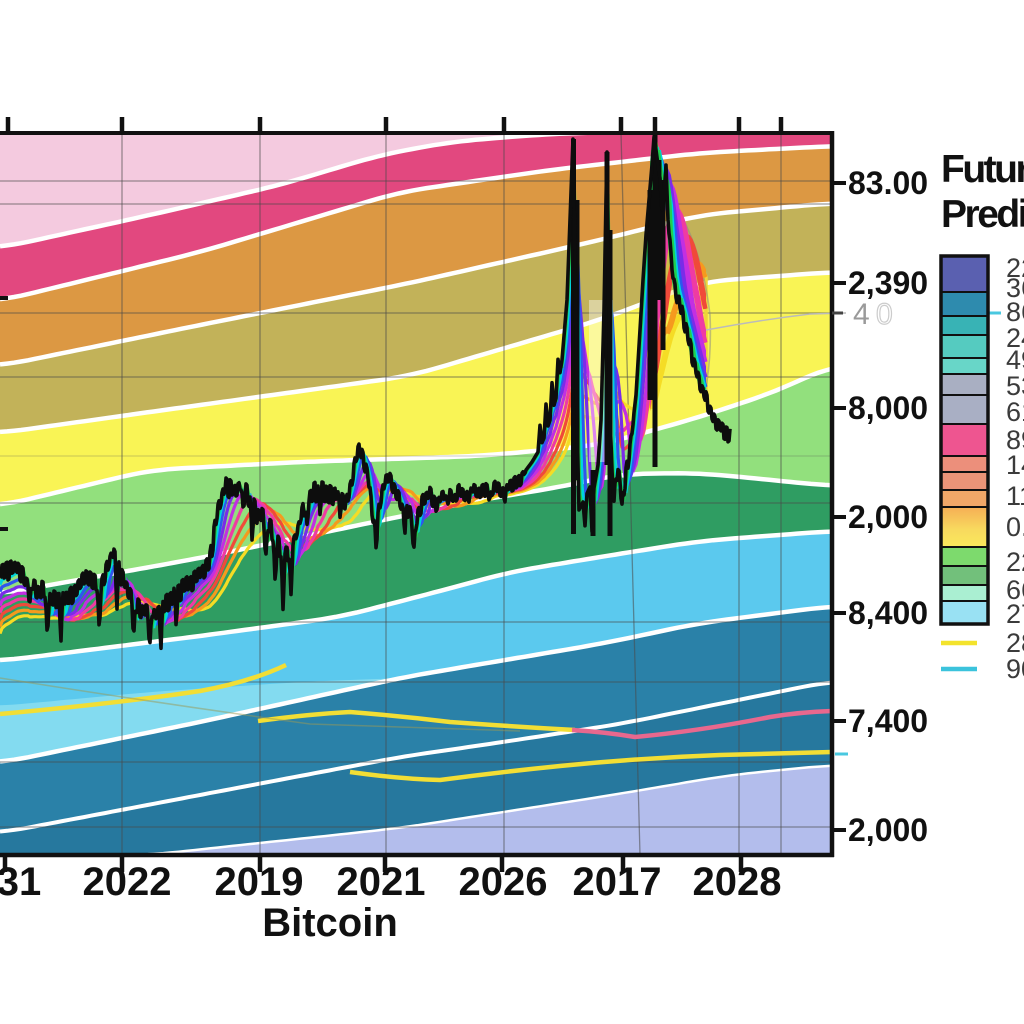 The image size is (1024, 1024). Describe the element at coordinates (888, 408) in the screenshot. I see `svg-text: 8,000` at that location.